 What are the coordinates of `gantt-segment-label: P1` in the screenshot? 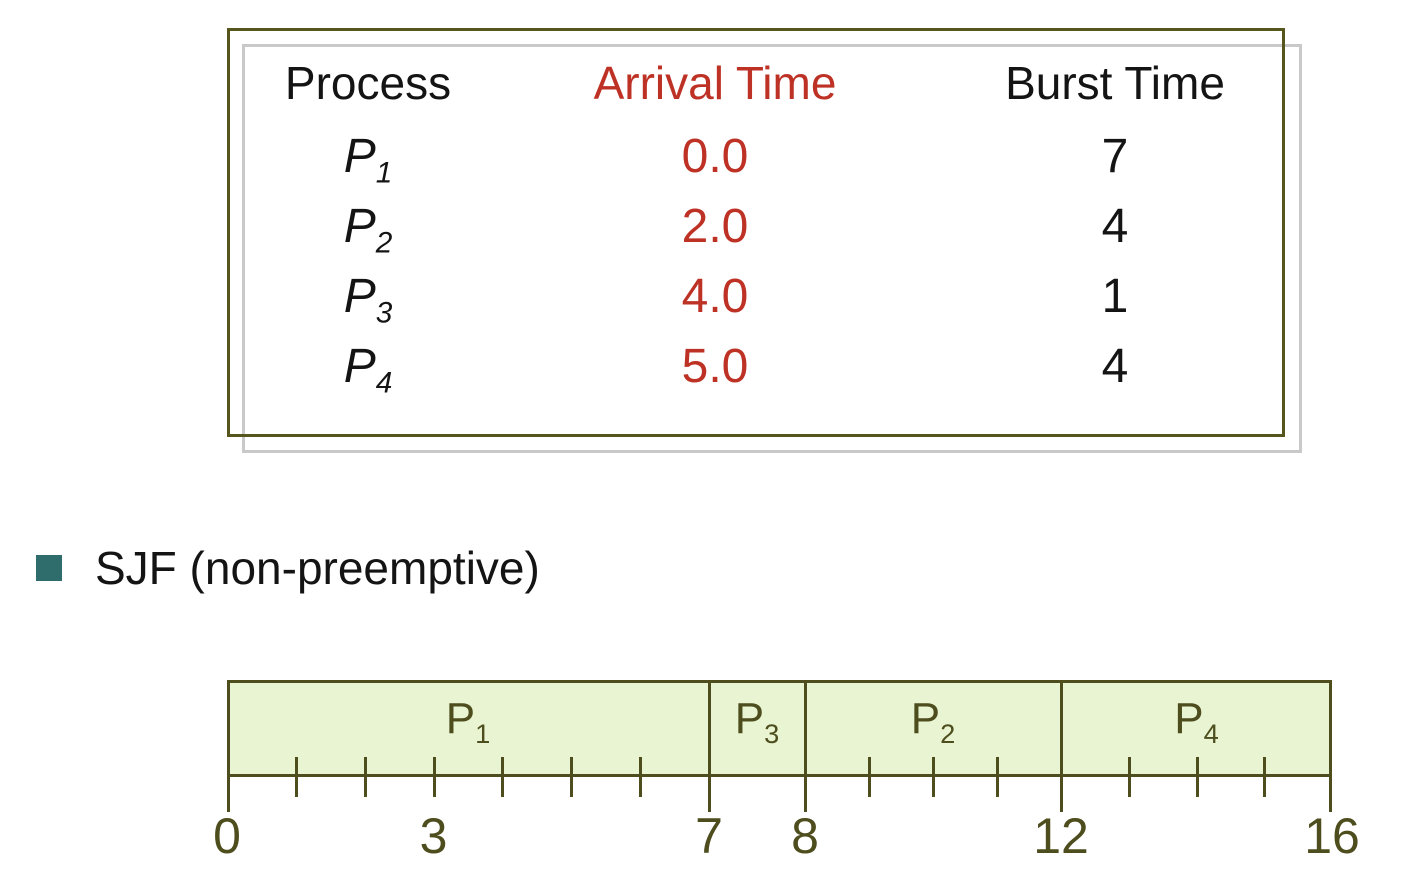 It's located at (468, 721).